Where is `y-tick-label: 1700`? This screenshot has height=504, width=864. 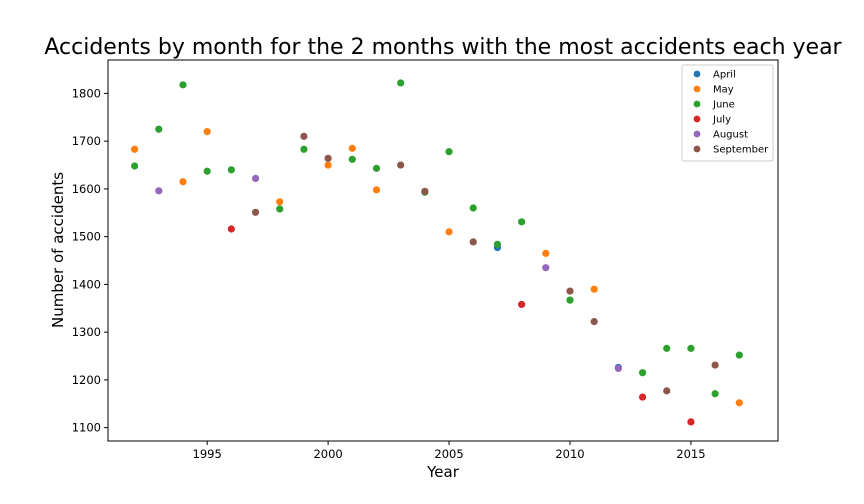 y-tick-label: 1700 is located at coordinates (86, 141).